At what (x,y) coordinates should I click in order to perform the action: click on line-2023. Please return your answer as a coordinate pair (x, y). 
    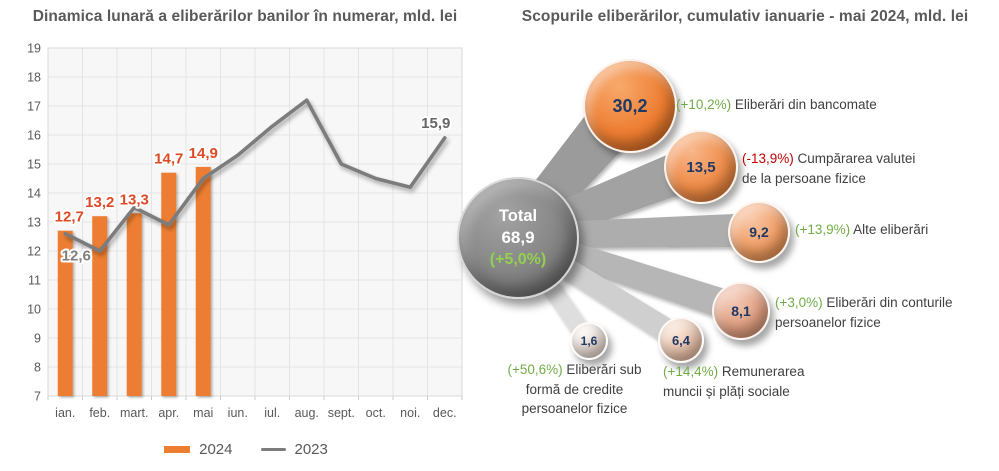
    Looking at the image, I should click on (255, 175).